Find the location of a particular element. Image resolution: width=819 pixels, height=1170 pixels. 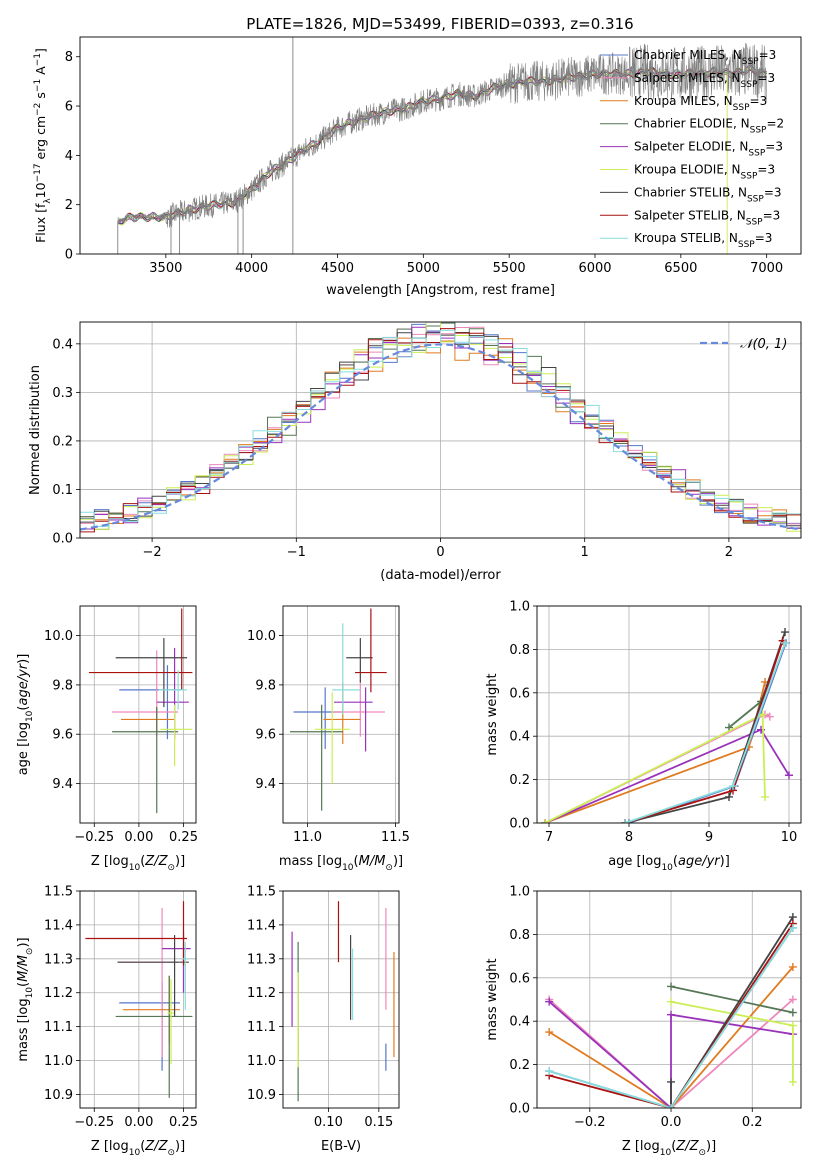

spectrum-lines is located at coordinates (442, 145).